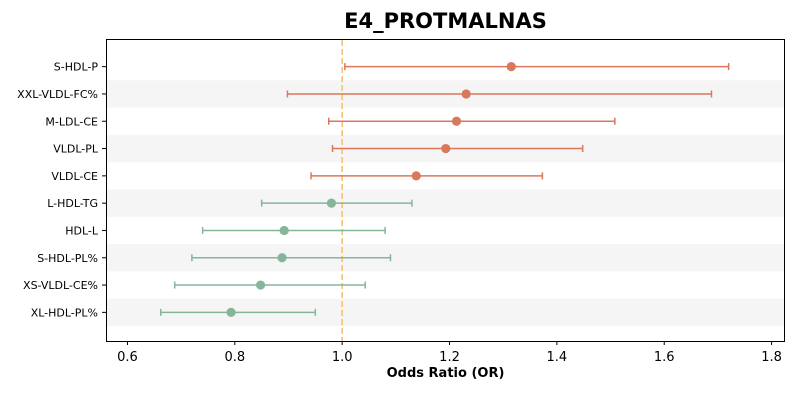 The image size is (800, 400). What do you see at coordinates (234, 357) in the screenshot?
I see `x-tick-label: 0.8` at bounding box center [234, 357].